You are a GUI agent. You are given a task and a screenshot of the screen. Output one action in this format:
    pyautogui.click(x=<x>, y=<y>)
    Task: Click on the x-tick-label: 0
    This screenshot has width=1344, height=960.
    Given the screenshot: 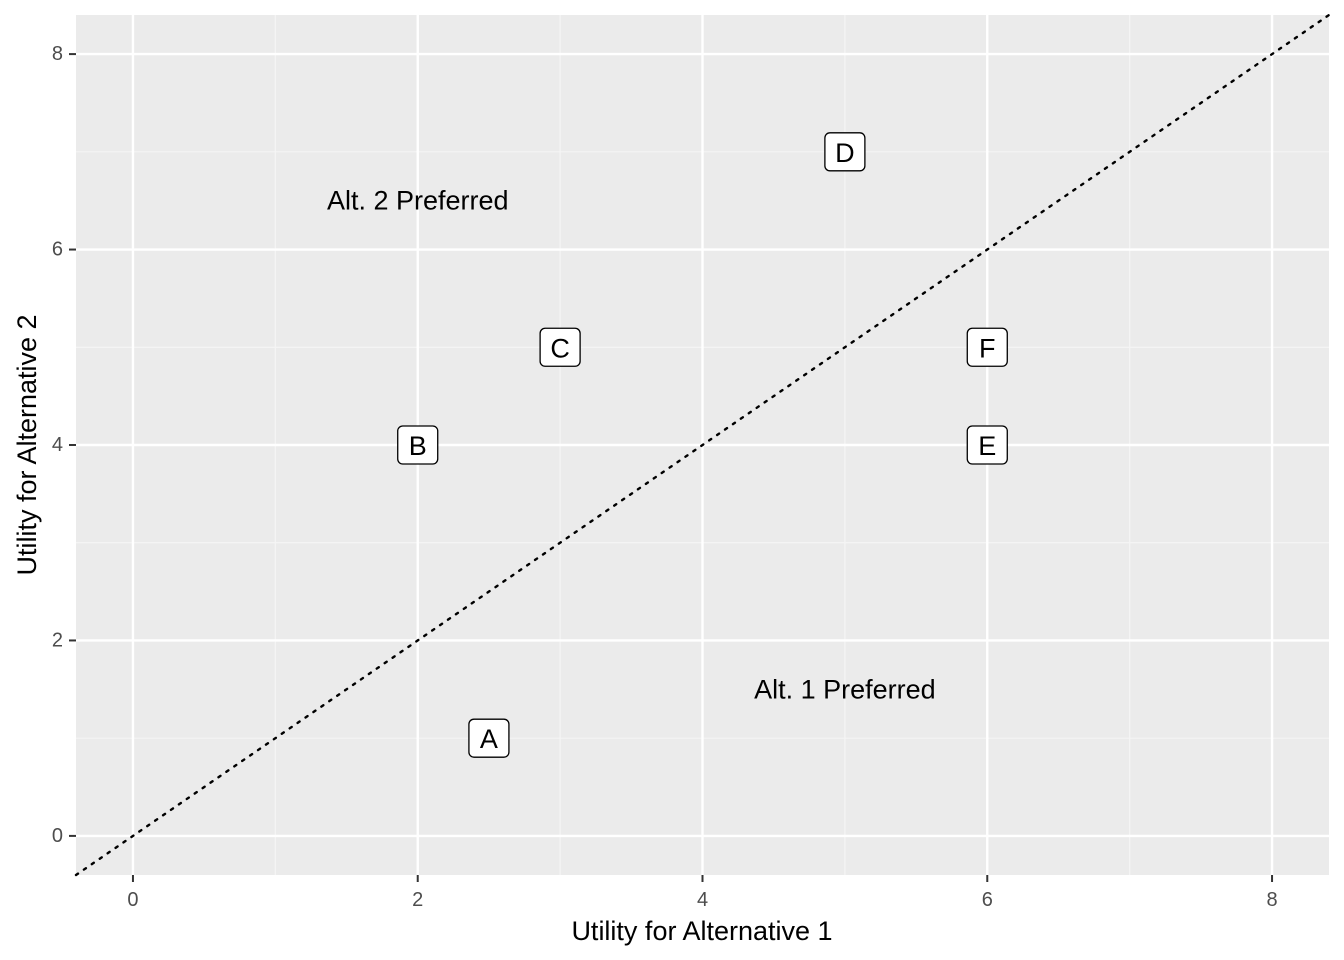 What is the action you would take?
    pyautogui.click(x=132, y=900)
    